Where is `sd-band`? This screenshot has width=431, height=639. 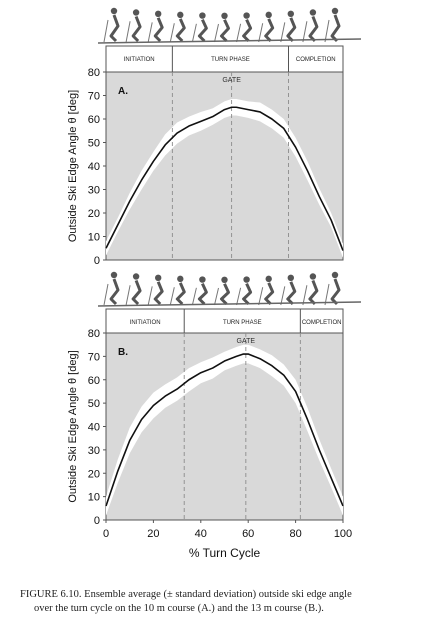 sd-band is located at coordinates (224, 178).